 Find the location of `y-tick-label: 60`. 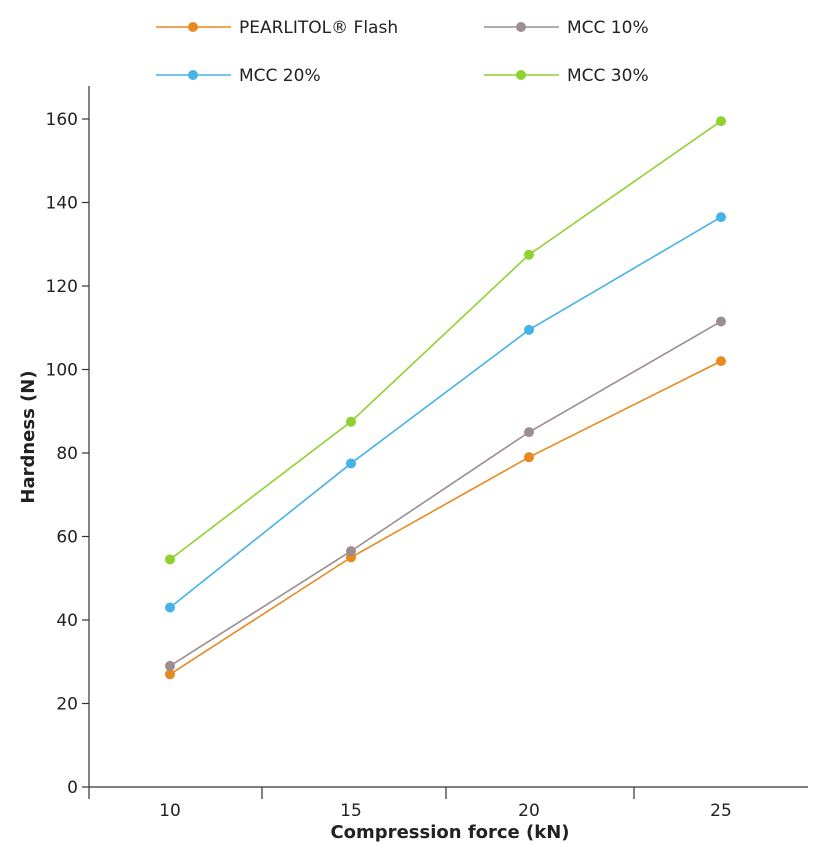

y-tick-label: 60 is located at coordinates (67, 538).